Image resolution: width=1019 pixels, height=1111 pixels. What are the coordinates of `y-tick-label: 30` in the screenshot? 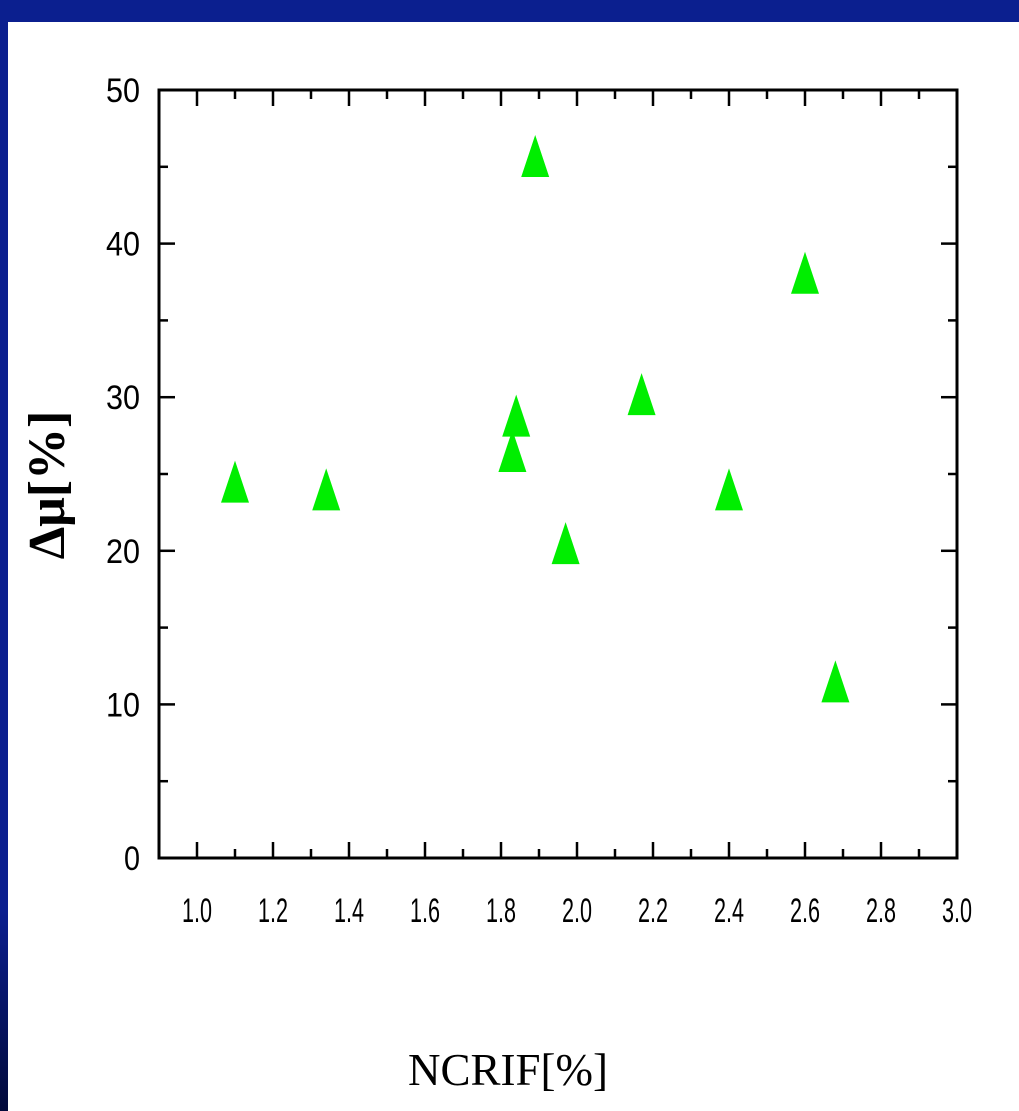 It's located at (123, 398).